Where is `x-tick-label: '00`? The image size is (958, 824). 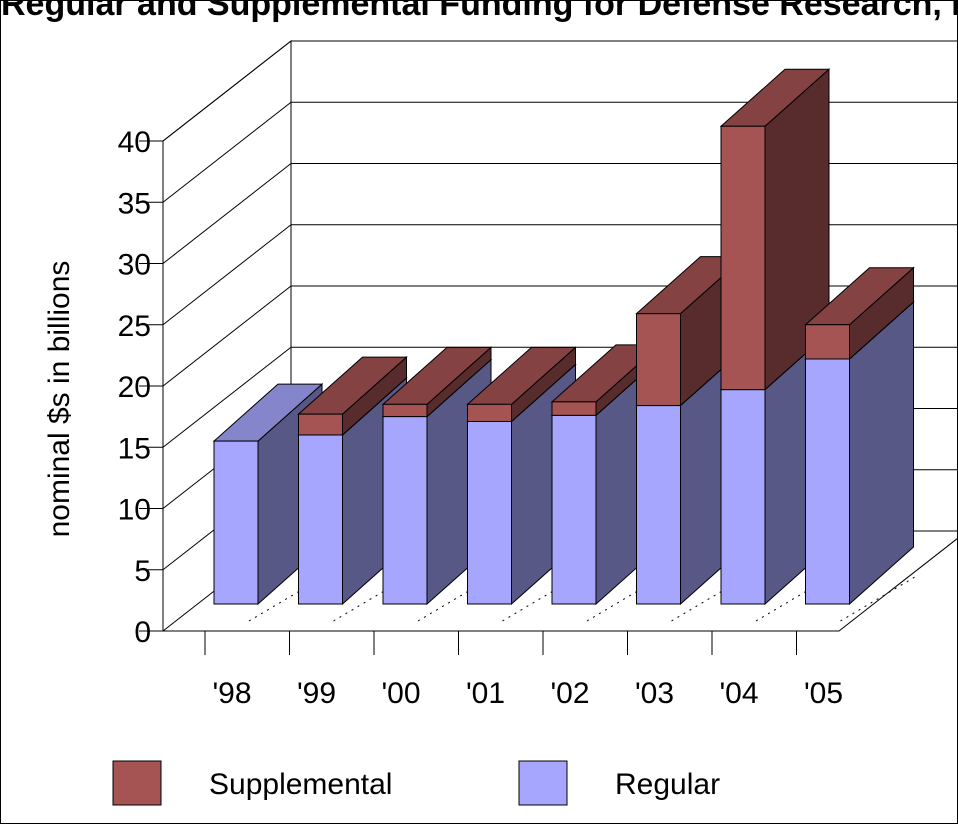
x-tick-label: '00 is located at coordinates (400, 693).